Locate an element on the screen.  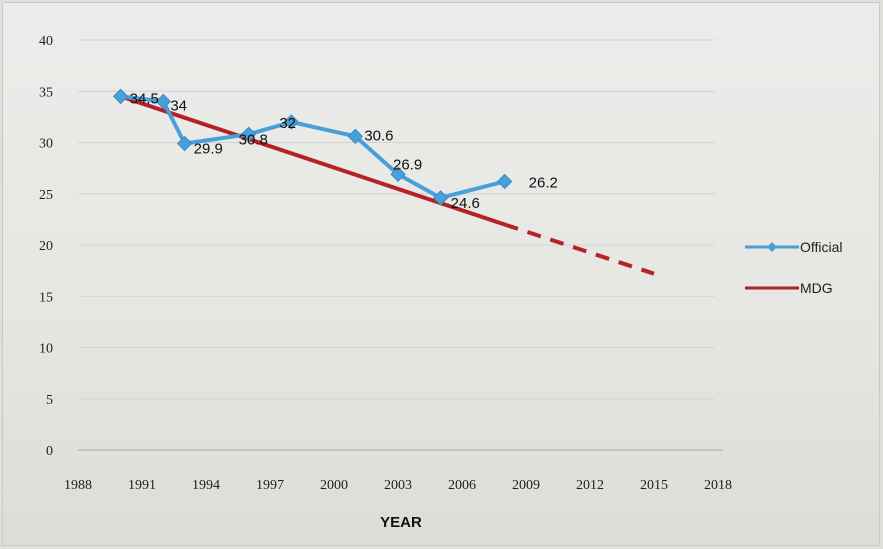
x-tick-label: 2000 is located at coordinates (334, 485).